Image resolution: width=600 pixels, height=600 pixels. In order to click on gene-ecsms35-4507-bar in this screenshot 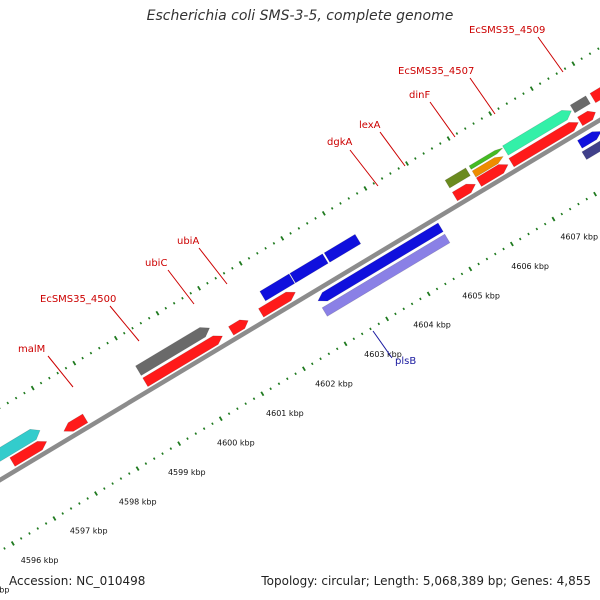, I will do `click(580, 104)`.